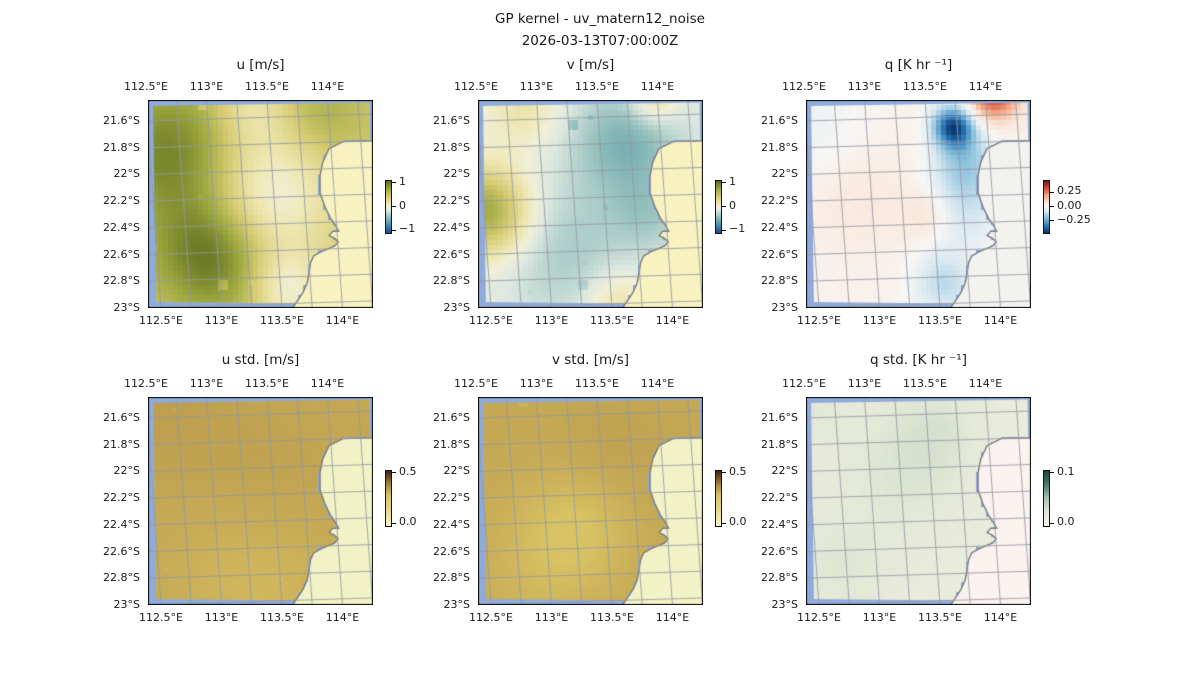 This screenshot has width=1200, height=700. I want to click on lat-tick-u_std: 22.8°S, so click(121, 578).